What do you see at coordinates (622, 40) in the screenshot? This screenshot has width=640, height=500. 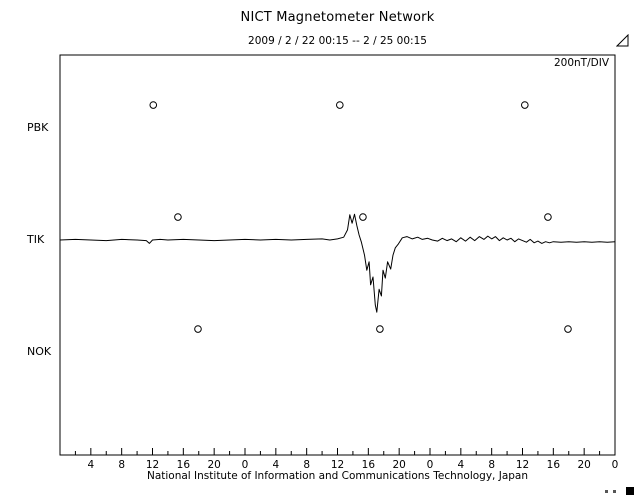 I see `corner-triangle-icon` at bounding box center [622, 40].